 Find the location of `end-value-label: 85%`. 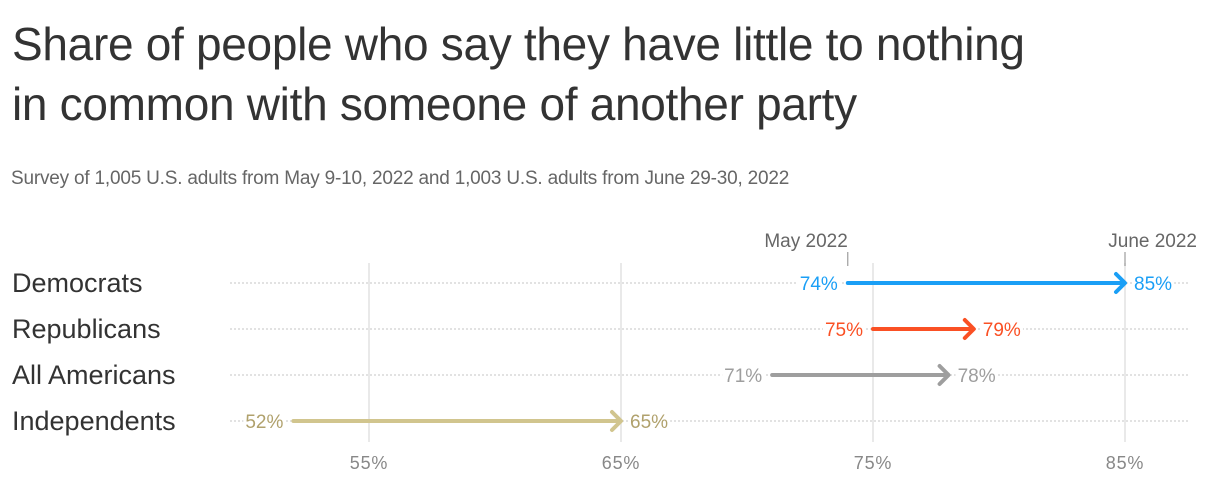

end-value-label: 85% is located at coordinates (1153, 284).